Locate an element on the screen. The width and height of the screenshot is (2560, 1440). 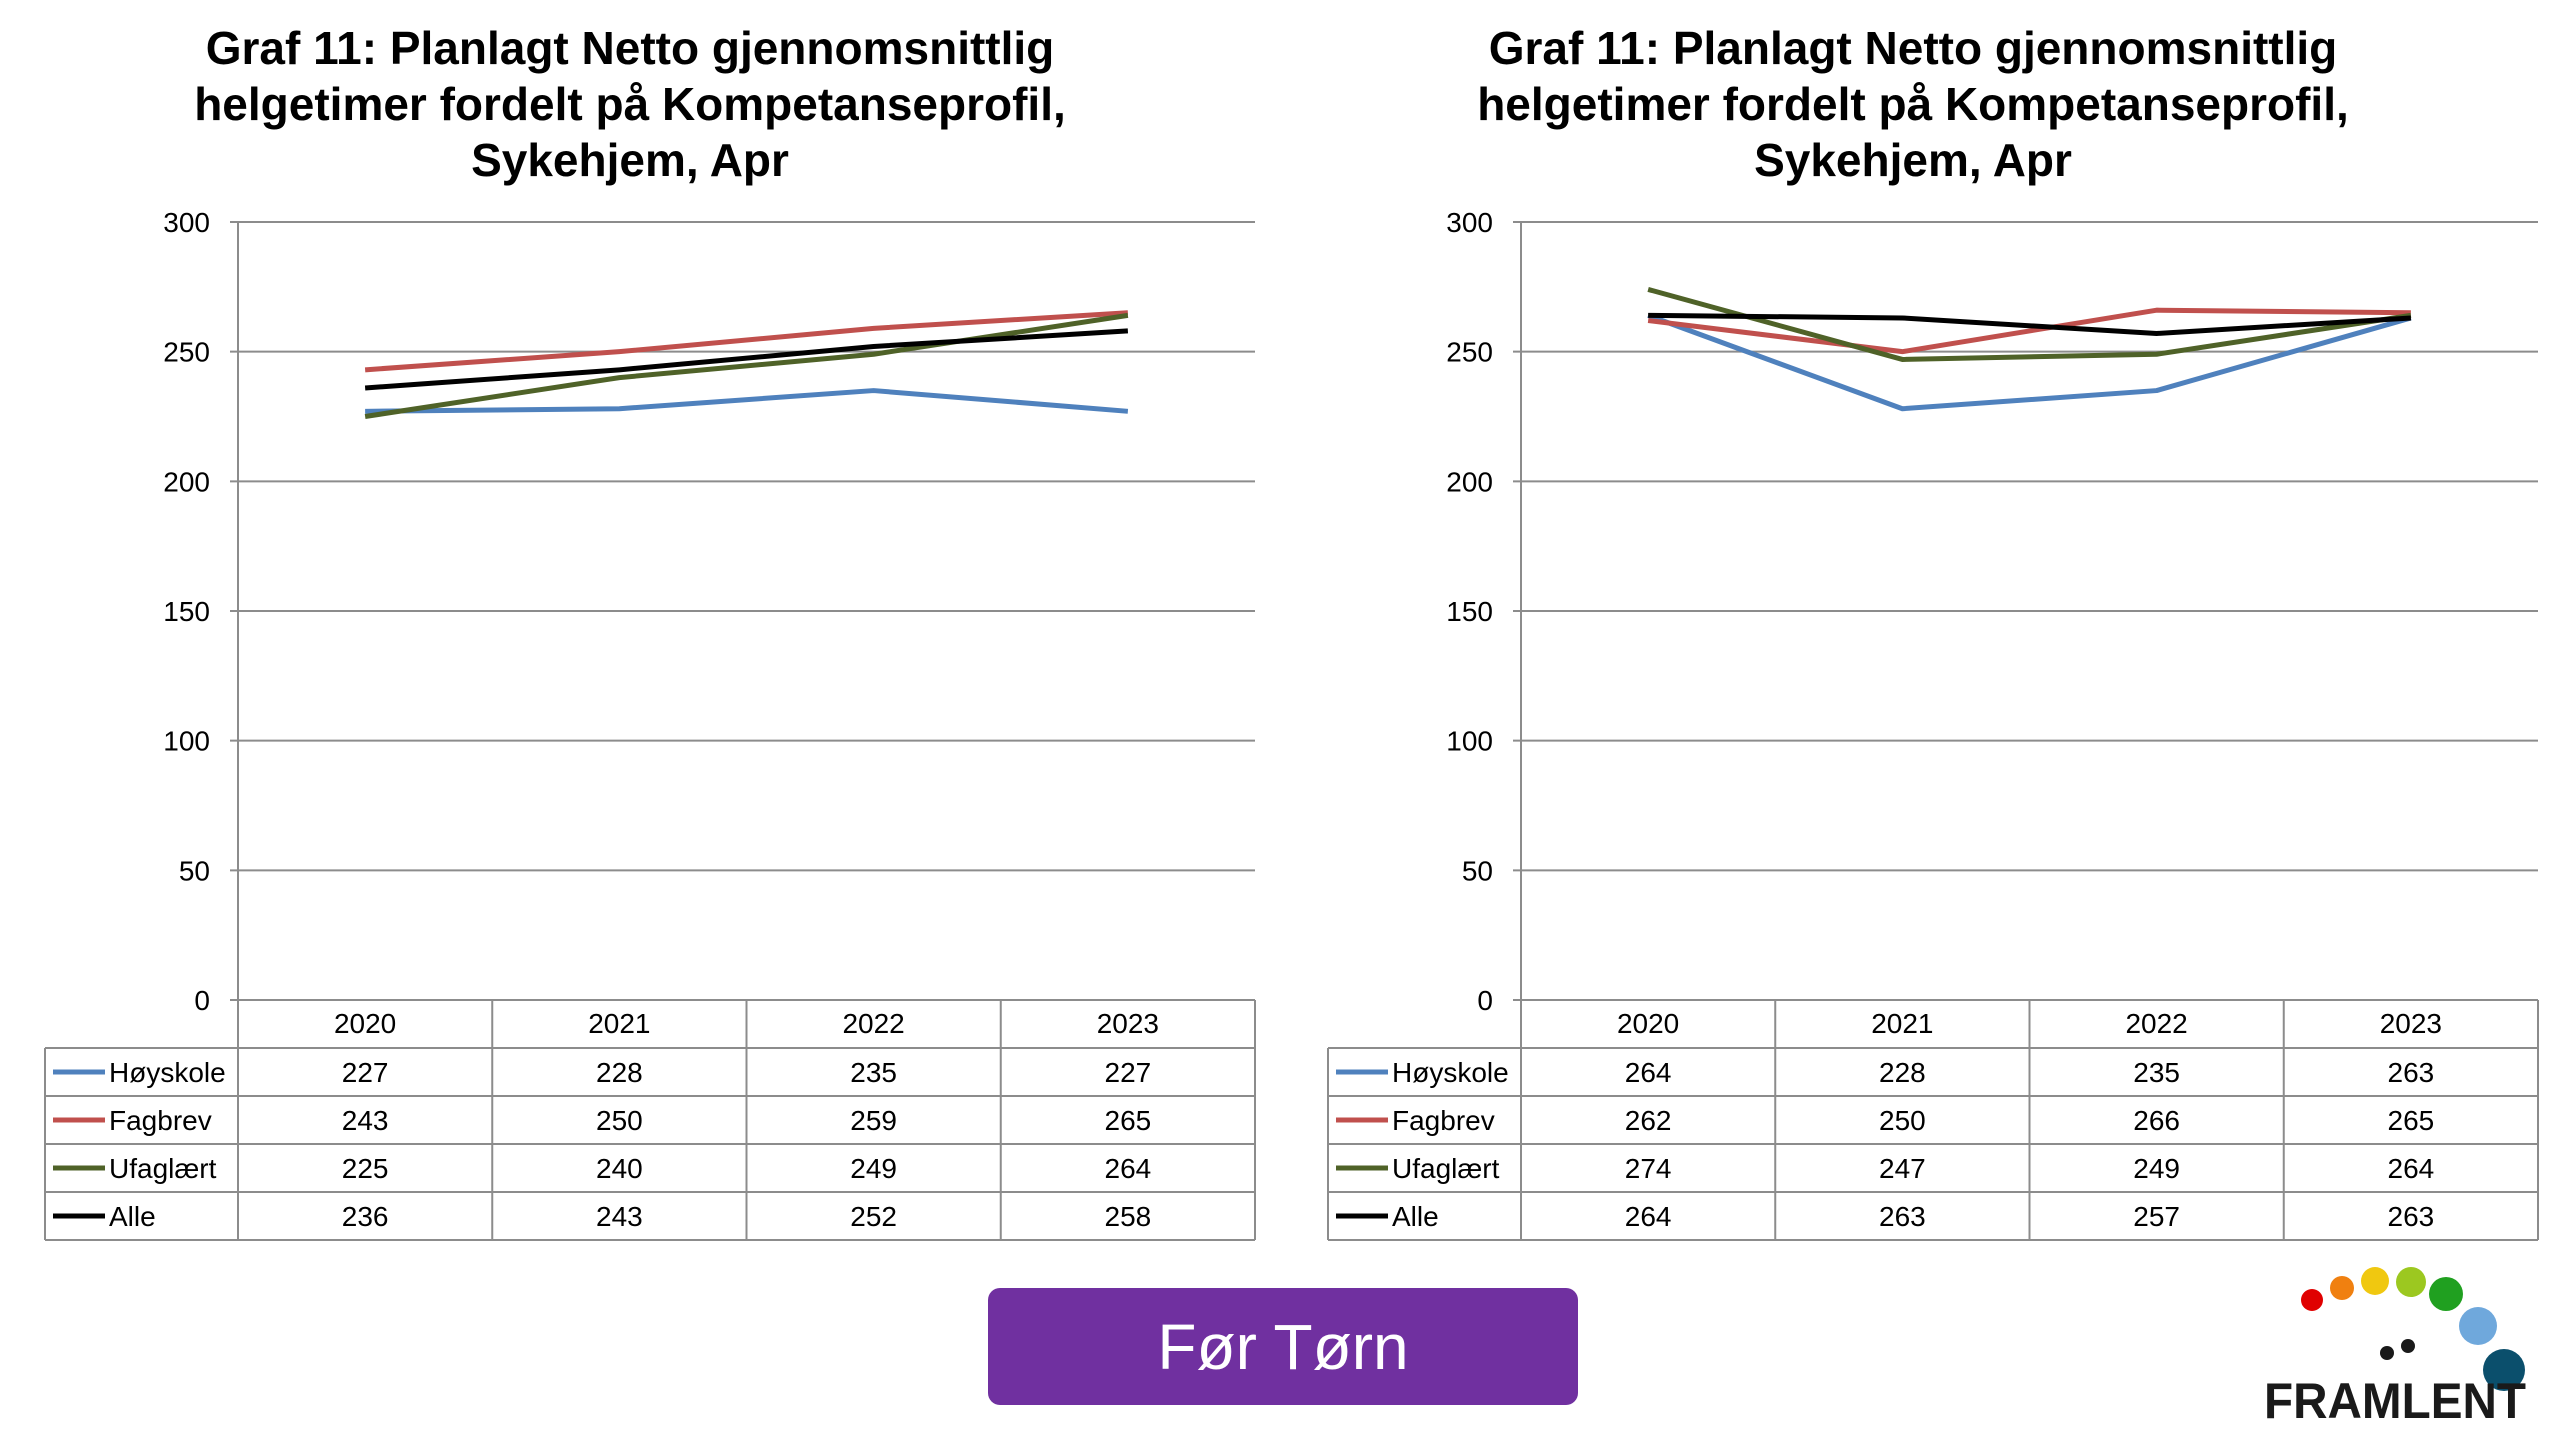
table-value: 266 is located at coordinates (2156, 1120).